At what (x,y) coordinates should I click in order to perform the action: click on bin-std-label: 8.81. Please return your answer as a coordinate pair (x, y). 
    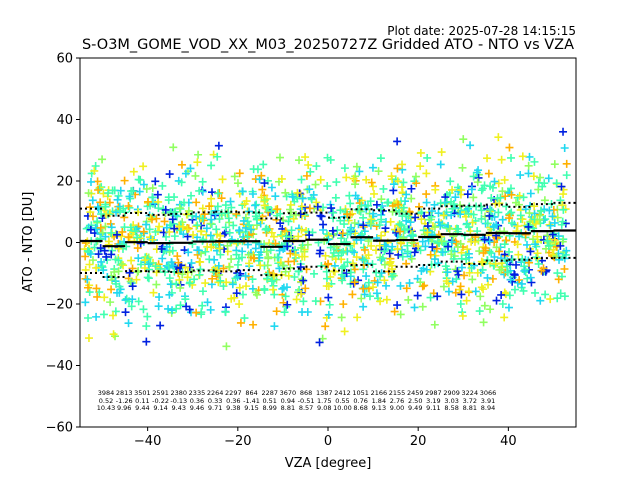
    Looking at the image, I should click on (288, 408).